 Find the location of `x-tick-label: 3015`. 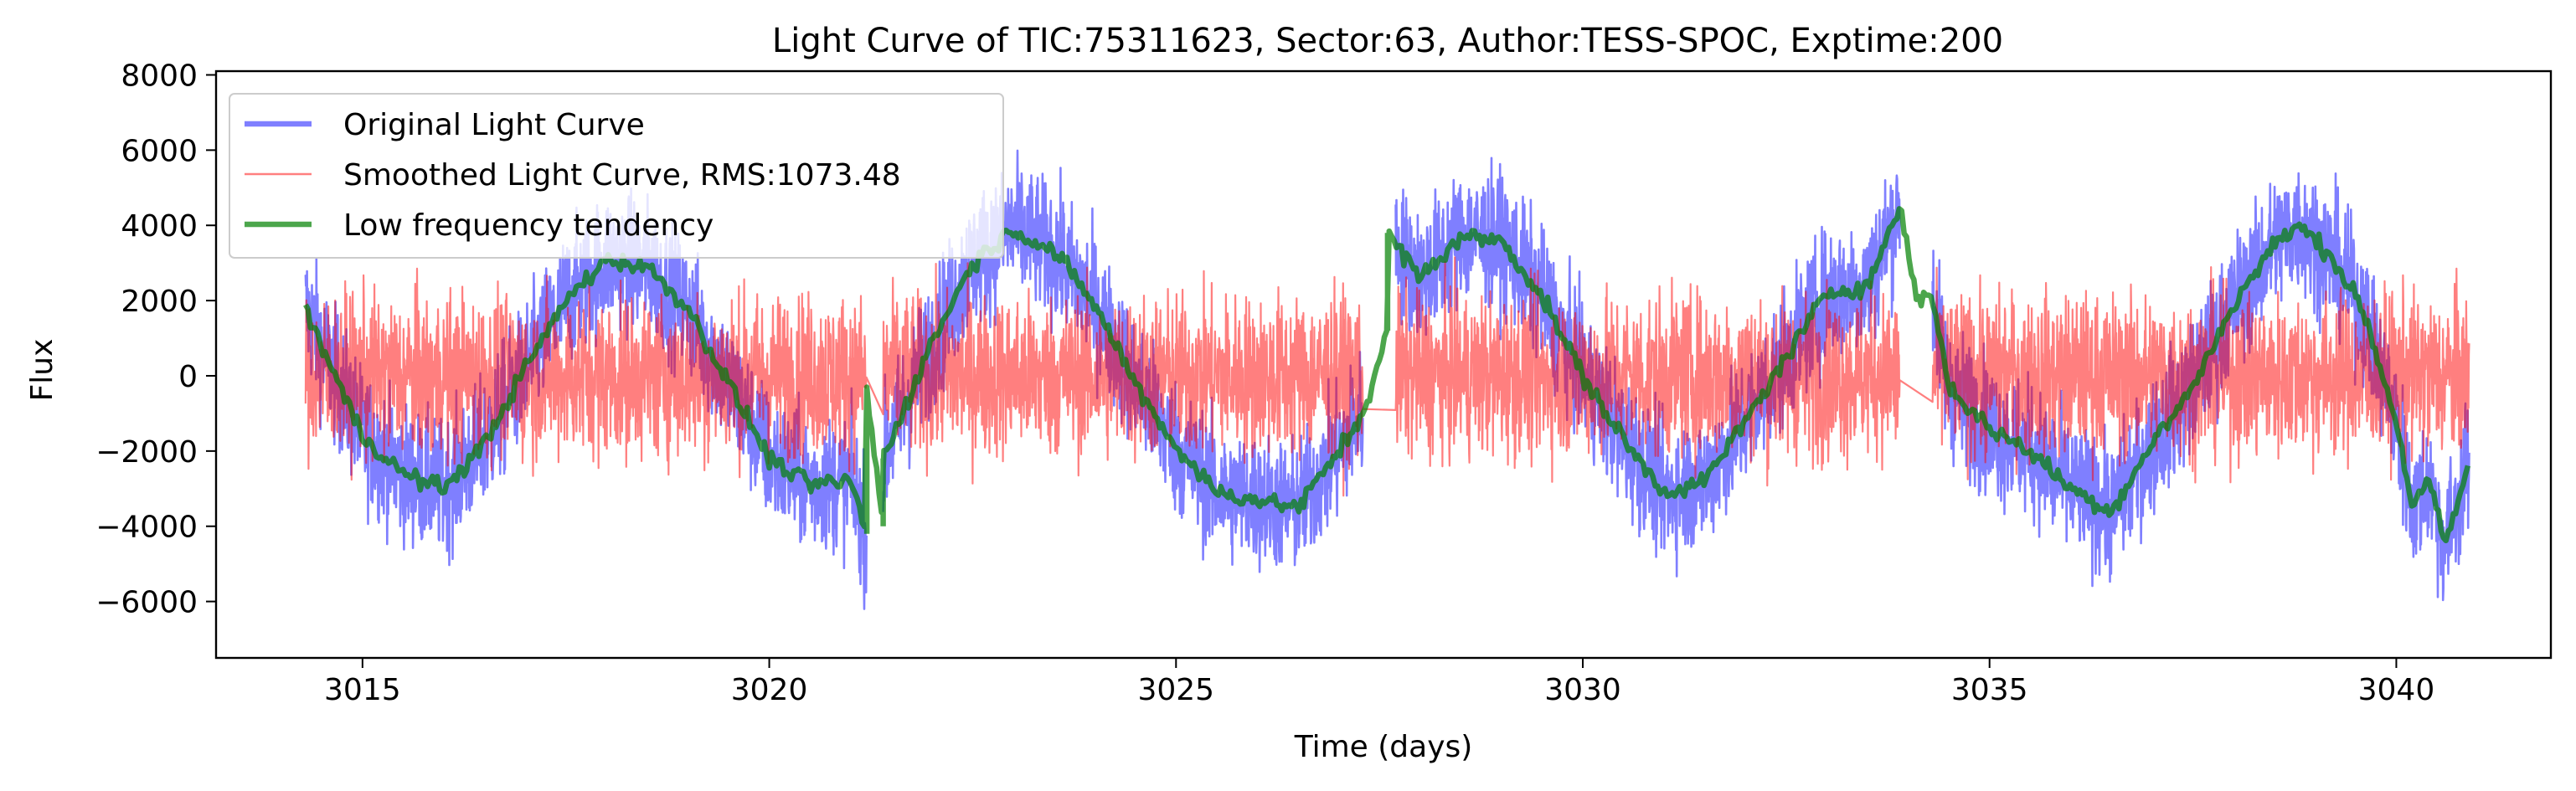

x-tick-label: 3015 is located at coordinates (362, 690).